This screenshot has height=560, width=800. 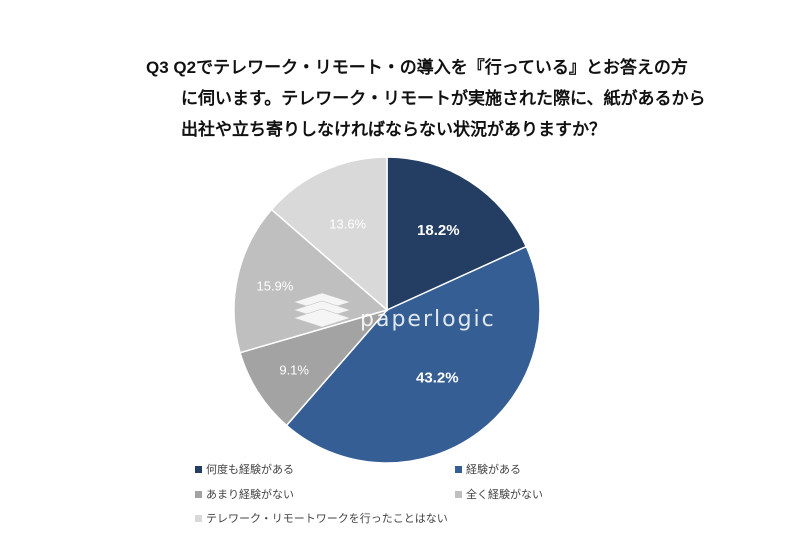 I want to click on legend-item: テレワーク・リモートワークを行ったことはない, so click(x=321, y=518).